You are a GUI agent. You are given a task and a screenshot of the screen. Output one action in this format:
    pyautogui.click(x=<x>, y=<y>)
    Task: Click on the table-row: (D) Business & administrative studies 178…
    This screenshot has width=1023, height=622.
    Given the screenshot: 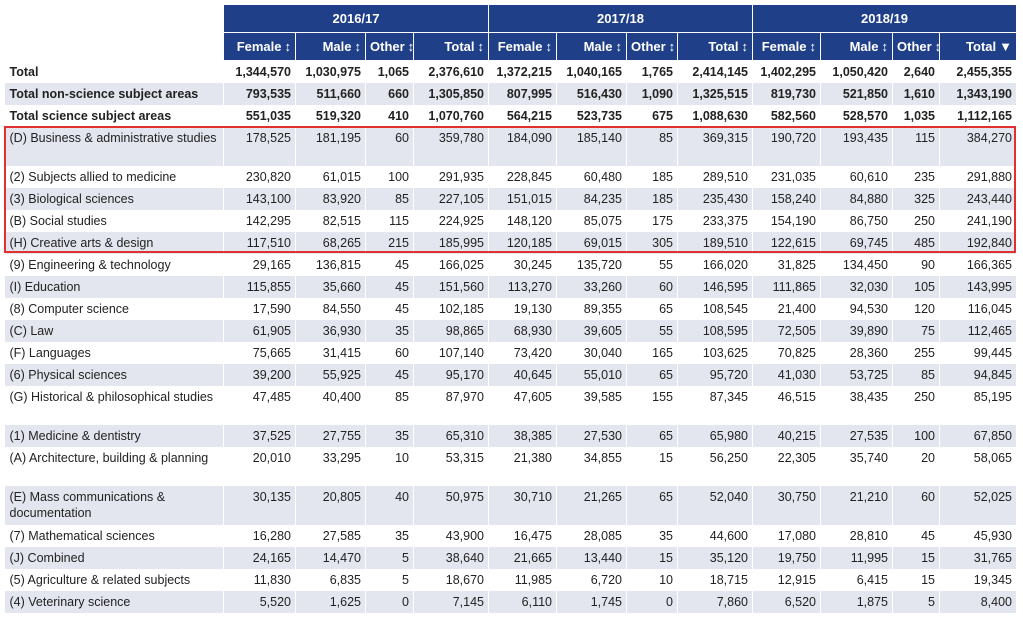 What is the action you would take?
    pyautogui.click(x=510, y=146)
    